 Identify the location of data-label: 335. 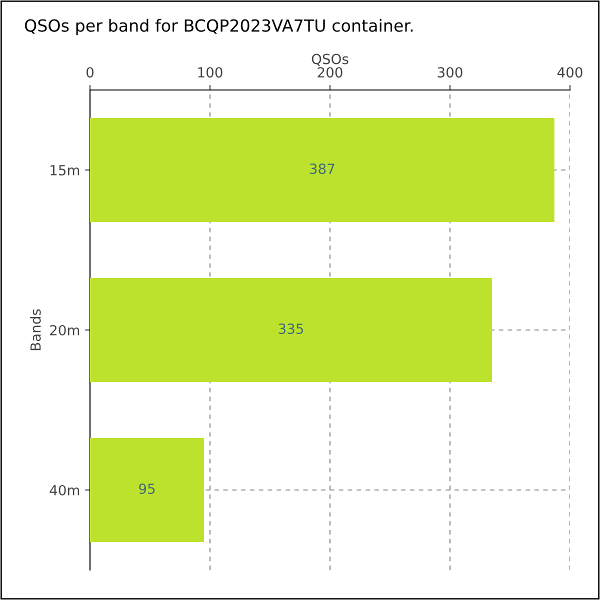
(291, 329).